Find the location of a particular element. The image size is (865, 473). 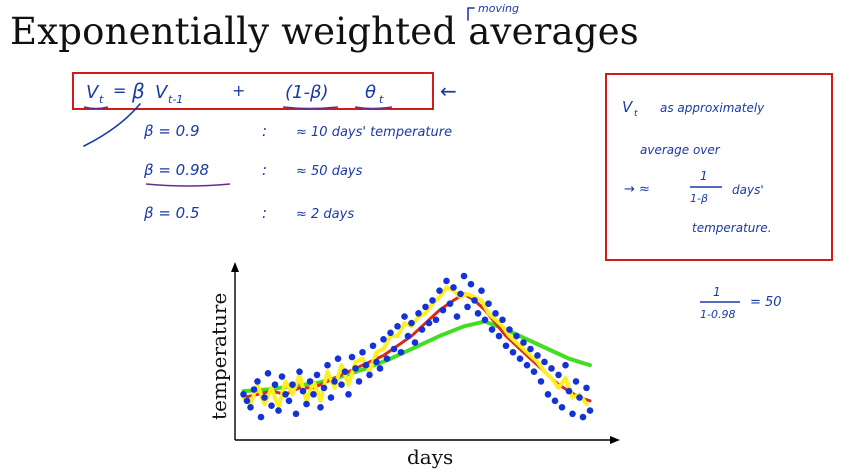

formula-frame is located at coordinates (253, 91).